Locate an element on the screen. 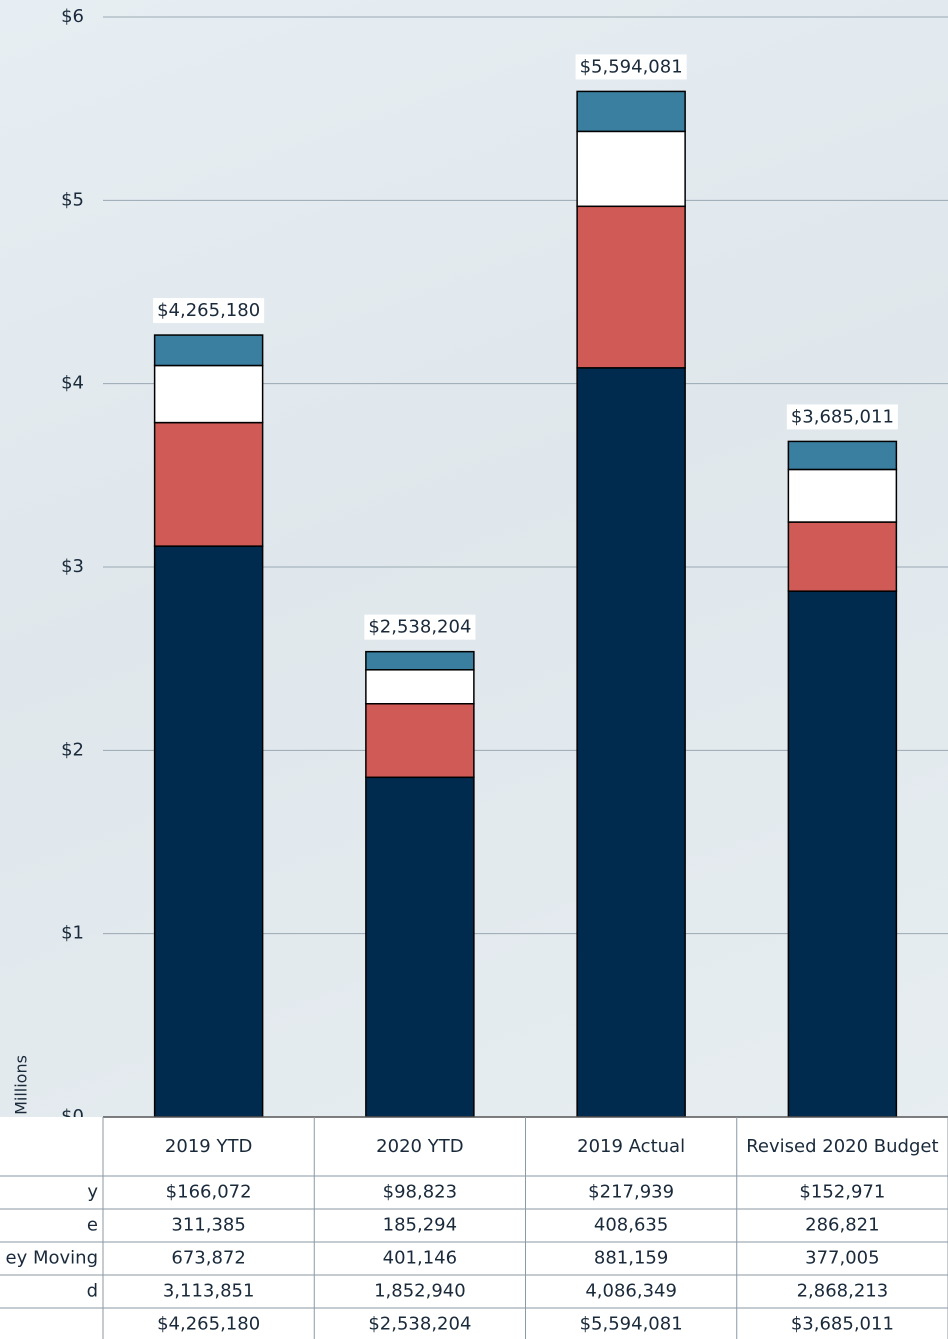  table-total: $5,594,081 is located at coordinates (631, 1324).